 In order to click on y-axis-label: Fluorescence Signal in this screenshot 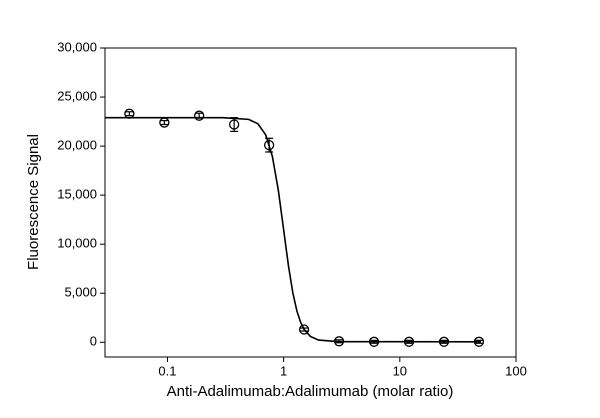, I will do `click(33, 202)`.